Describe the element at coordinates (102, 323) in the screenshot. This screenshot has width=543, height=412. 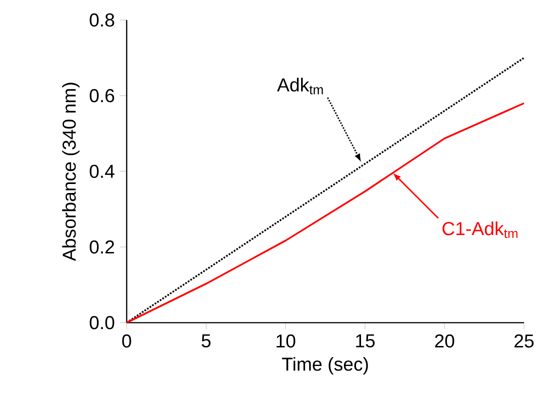
I see `y-tick-label: 0.0` at that location.